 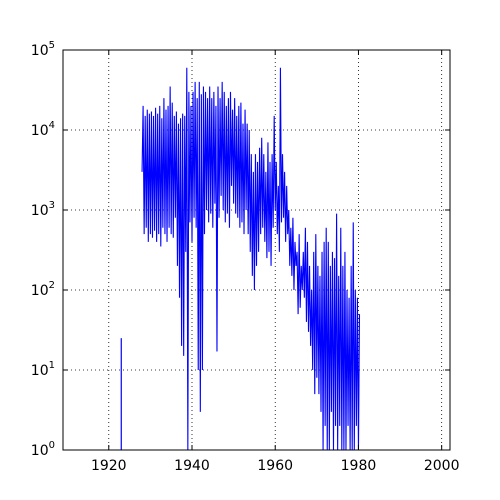 I want to click on y-tick-label: 10³, so click(x=43, y=209).